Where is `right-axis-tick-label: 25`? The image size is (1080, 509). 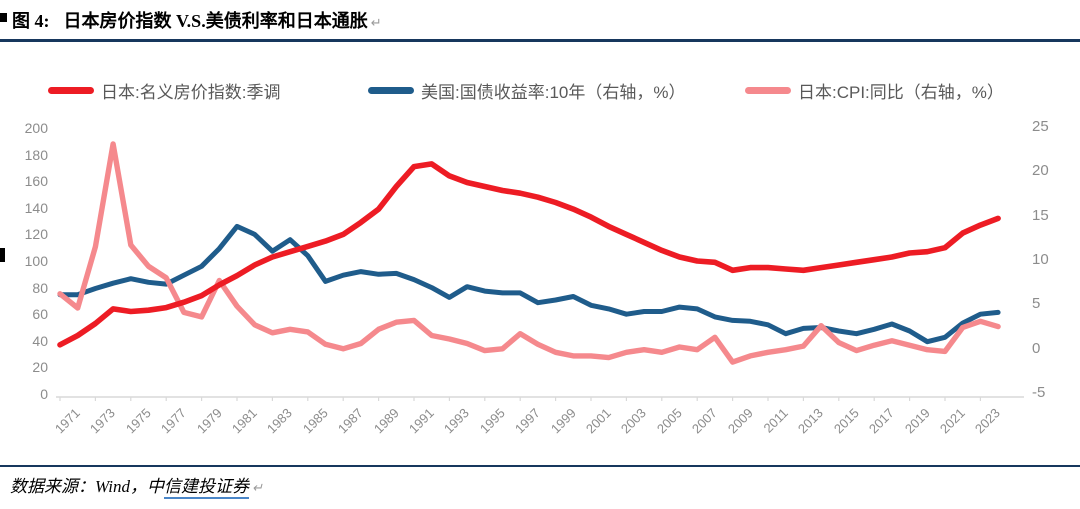
right-axis-tick-label: 25 is located at coordinates (1040, 126).